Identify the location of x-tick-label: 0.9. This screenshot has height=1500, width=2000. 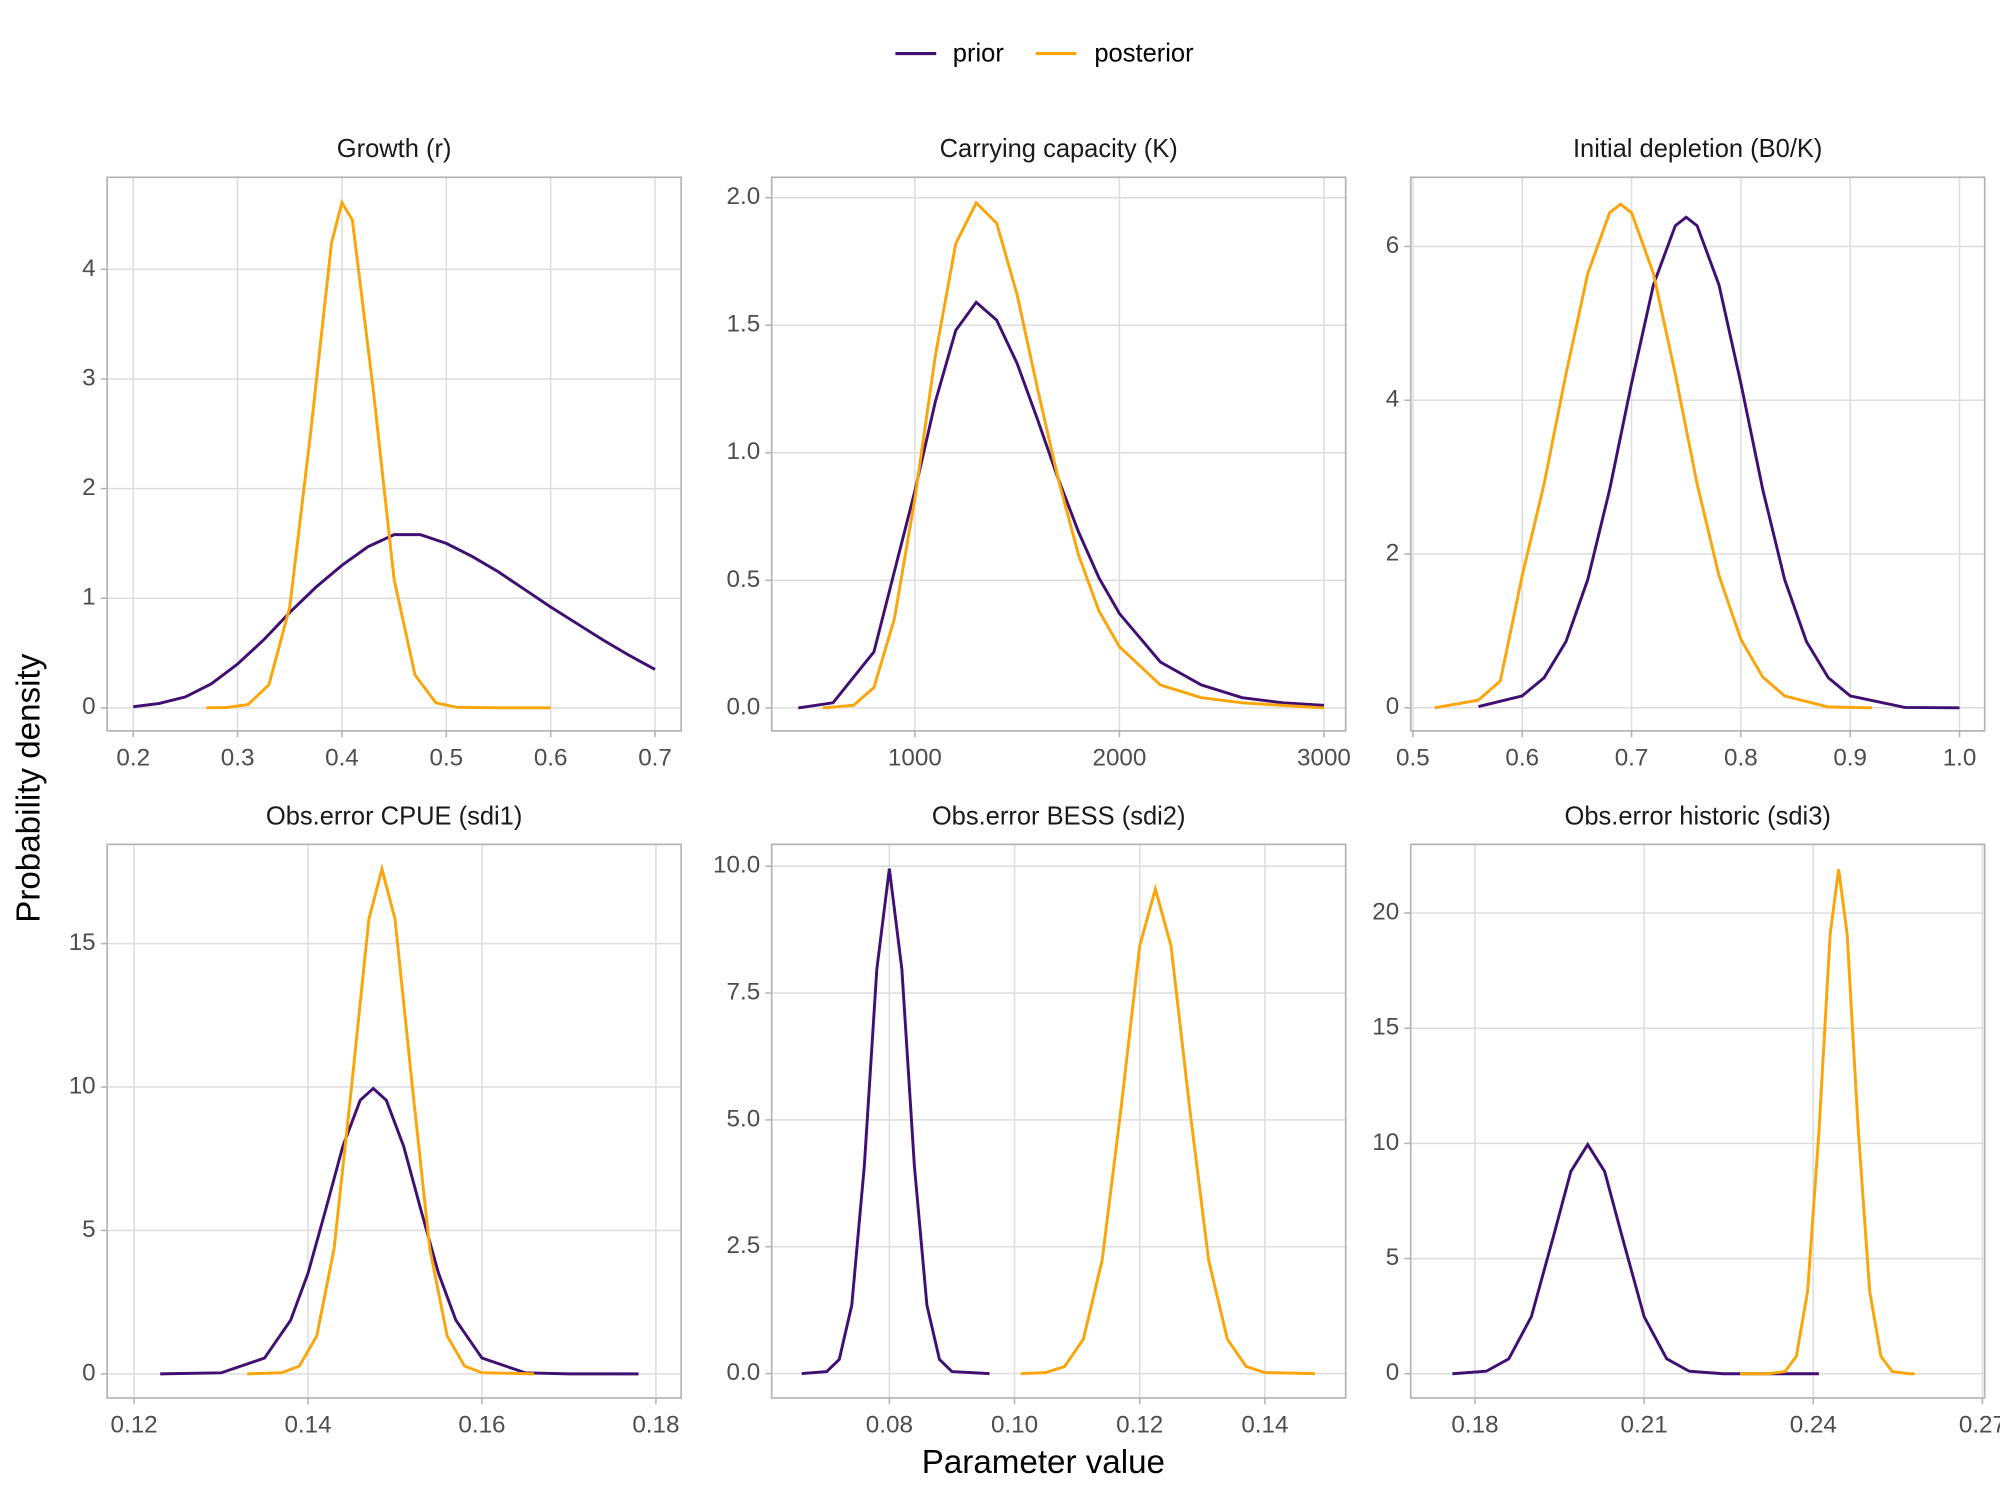
(1850, 757).